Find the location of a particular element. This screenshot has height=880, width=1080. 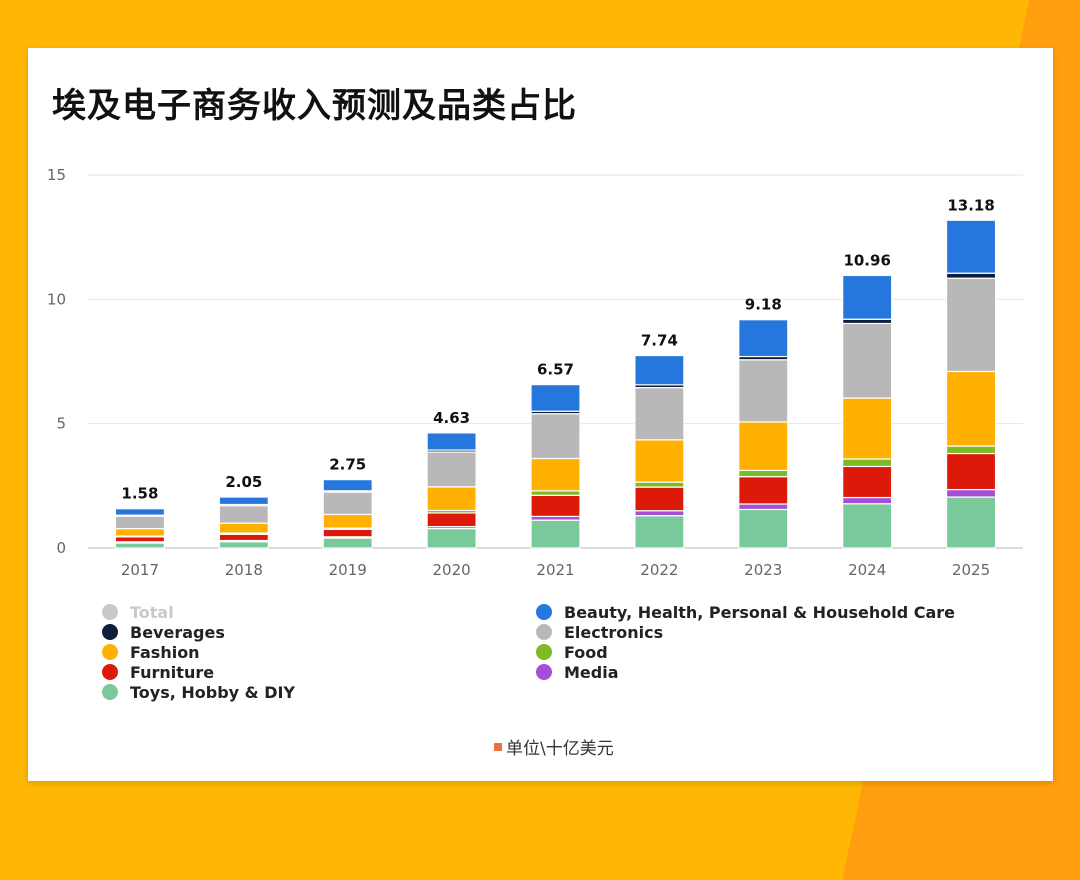

legend-item: Beverages is located at coordinates (319, 632).